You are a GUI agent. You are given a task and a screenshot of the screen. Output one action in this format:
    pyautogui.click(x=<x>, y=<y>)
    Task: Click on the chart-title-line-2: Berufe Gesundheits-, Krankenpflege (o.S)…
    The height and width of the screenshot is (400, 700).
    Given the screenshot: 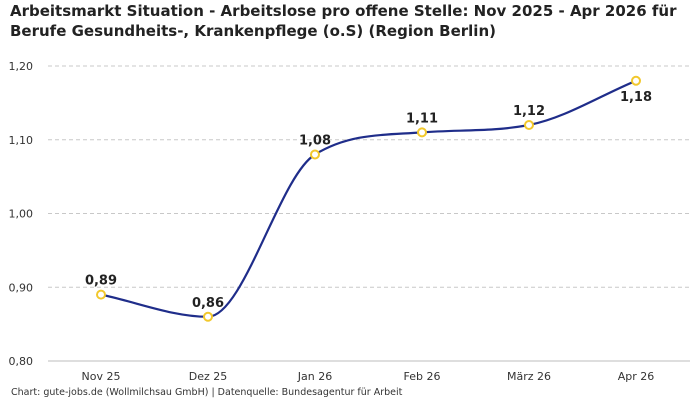 What is the action you would take?
    pyautogui.click(x=253, y=31)
    